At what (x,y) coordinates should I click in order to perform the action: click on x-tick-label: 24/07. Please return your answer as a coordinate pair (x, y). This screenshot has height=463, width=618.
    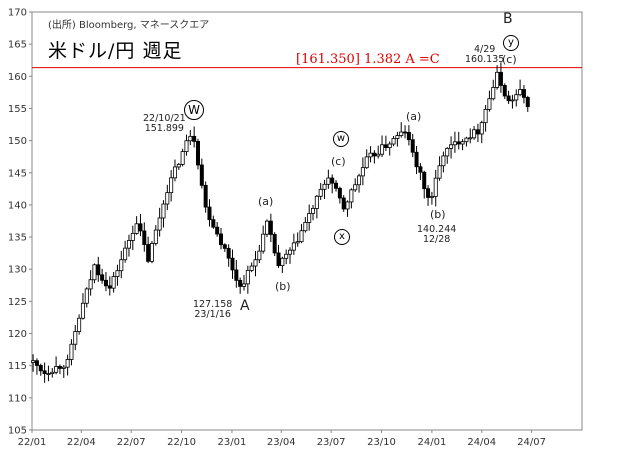
    Looking at the image, I should click on (531, 442).